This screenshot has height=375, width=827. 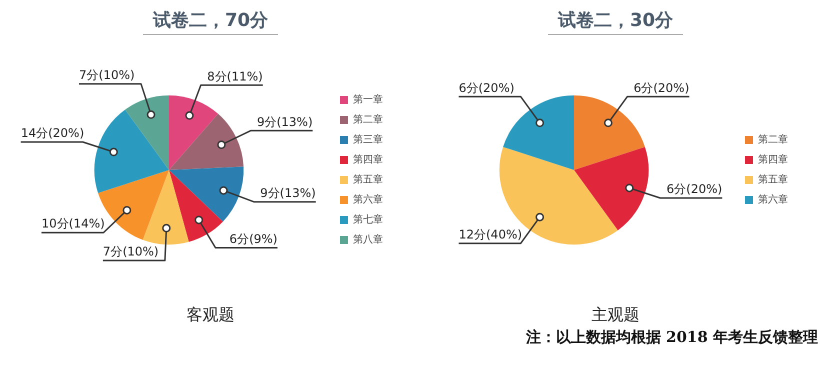 What do you see at coordinates (210, 315) in the screenshot?
I see `text: 客观题` at bounding box center [210, 315].